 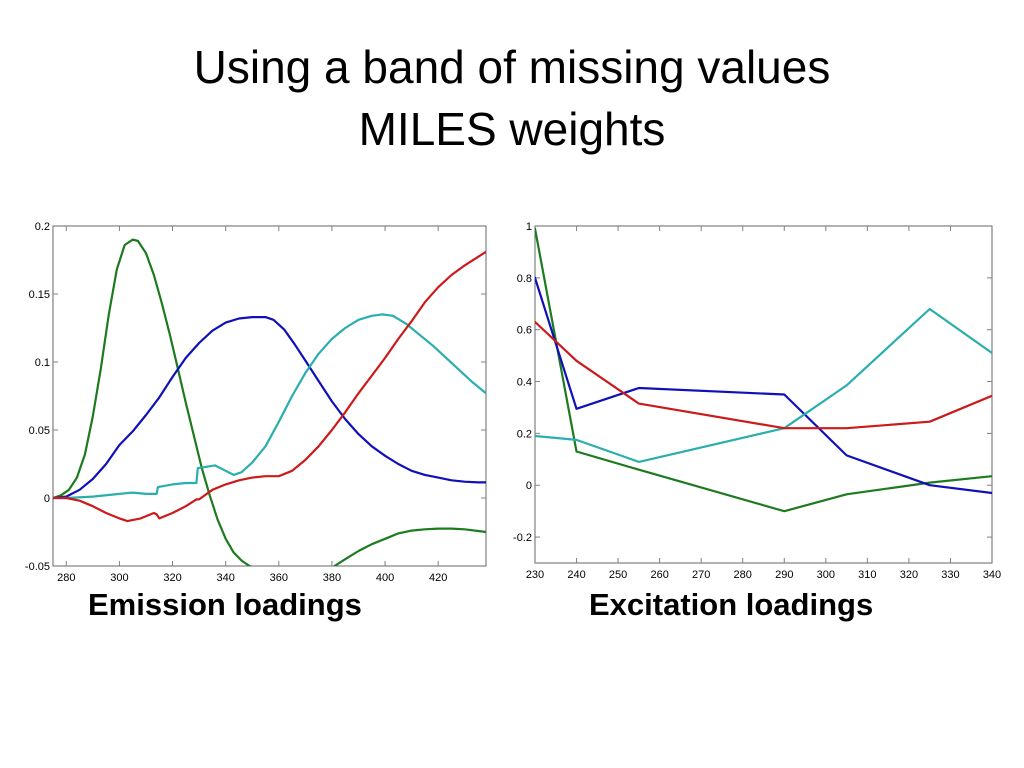 I want to click on x-tick-label: 330, so click(x=950, y=575).